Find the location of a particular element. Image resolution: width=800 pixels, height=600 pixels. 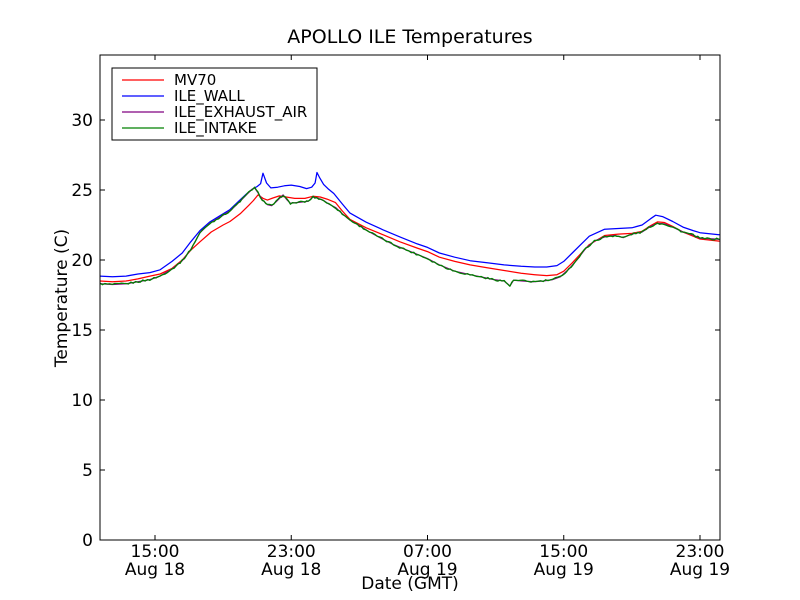

series-line-mv70 is located at coordinates (410, 238).